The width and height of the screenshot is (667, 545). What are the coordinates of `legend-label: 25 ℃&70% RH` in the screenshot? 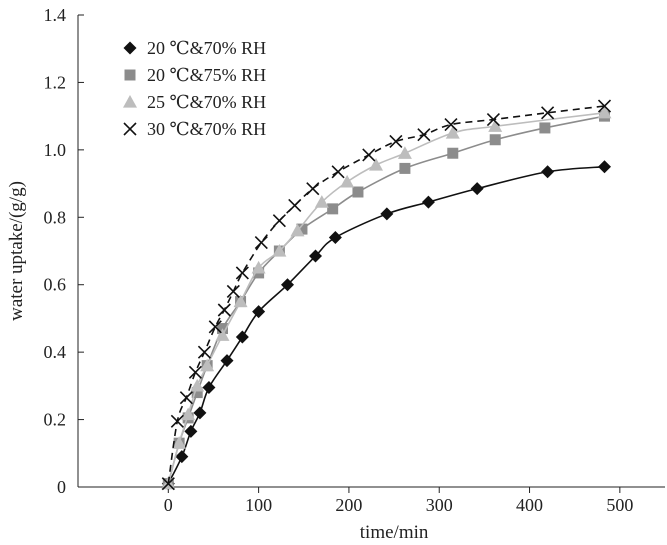 It's located at (206, 102).